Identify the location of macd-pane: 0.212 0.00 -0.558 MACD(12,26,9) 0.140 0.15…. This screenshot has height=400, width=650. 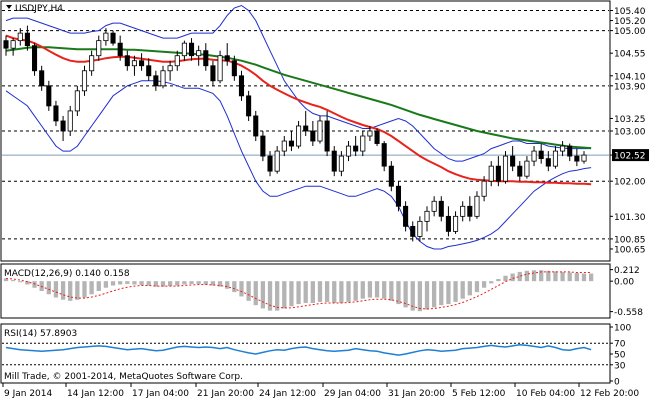
(321, 291).